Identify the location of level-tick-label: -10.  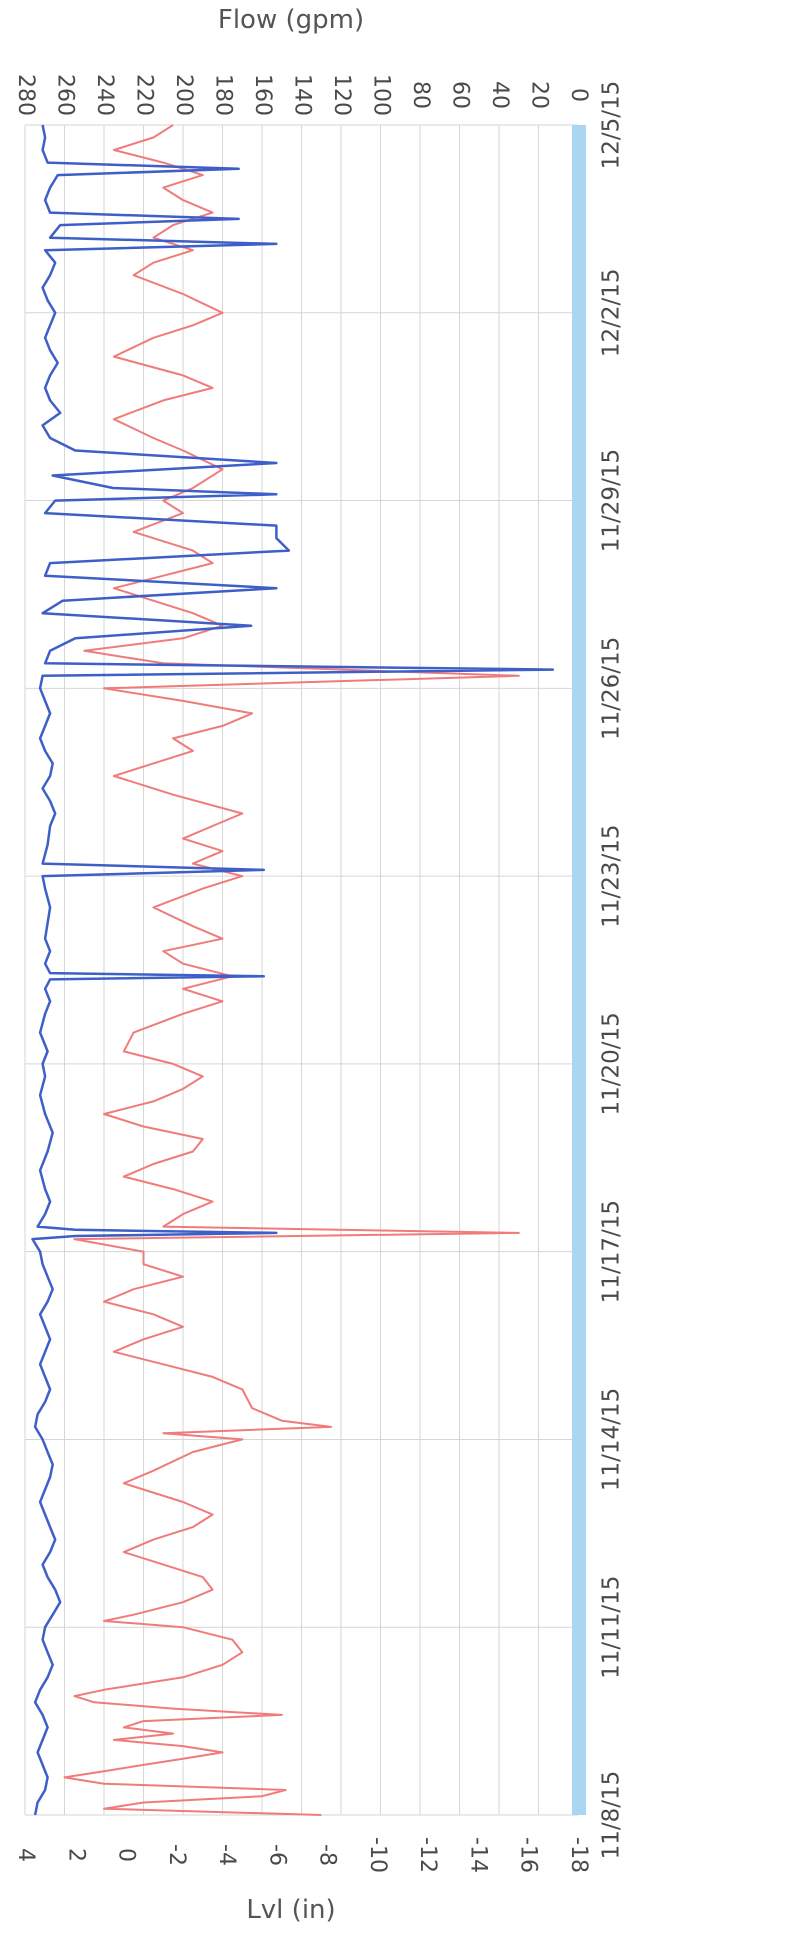
(377, 1855).